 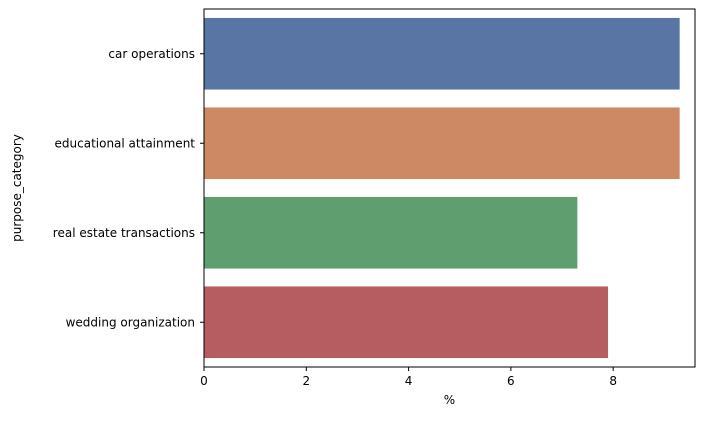 I want to click on x-axis-label: %, so click(x=449, y=400).